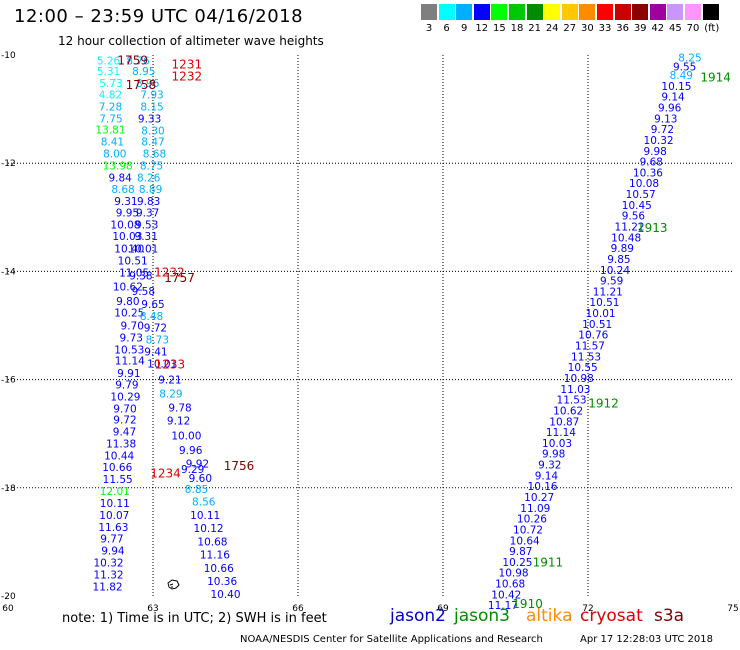  What do you see at coordinates (689, 59) in the screenshot?
I see `wave-height-value: 8.25` at bounding box center [689, 59].